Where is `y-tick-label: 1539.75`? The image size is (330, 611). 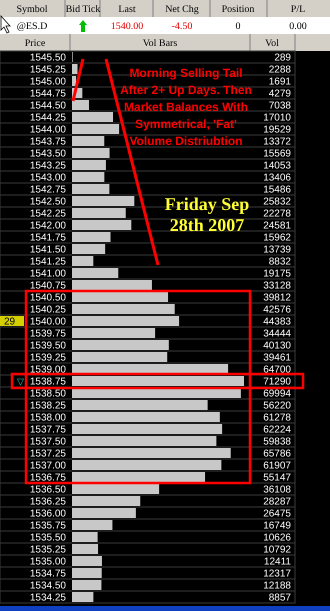 y-tick-label: 1539.75 is located at coordinates (48, 334).